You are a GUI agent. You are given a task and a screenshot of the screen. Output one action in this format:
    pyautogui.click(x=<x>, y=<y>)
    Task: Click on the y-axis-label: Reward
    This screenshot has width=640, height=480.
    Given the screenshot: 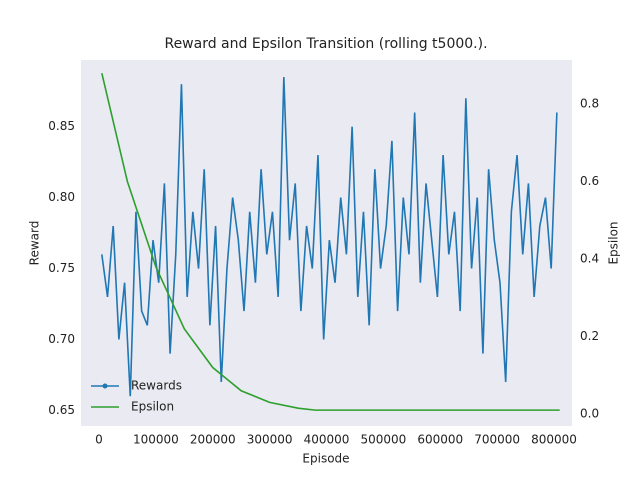 What is the action you would take?
    pyautogui.click(x=35, y=243)
    